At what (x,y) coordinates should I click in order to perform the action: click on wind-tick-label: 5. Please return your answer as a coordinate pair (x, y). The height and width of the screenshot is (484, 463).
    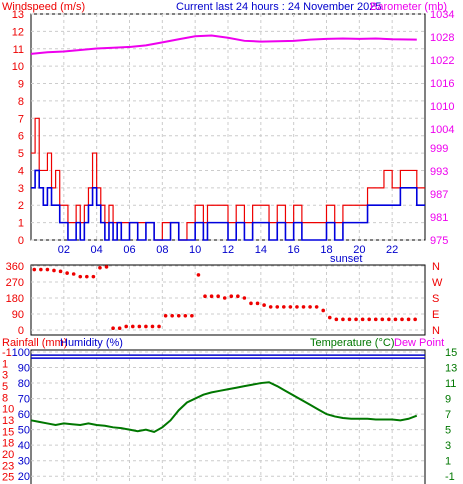
    Looking at the image, I should click on (21, 154).